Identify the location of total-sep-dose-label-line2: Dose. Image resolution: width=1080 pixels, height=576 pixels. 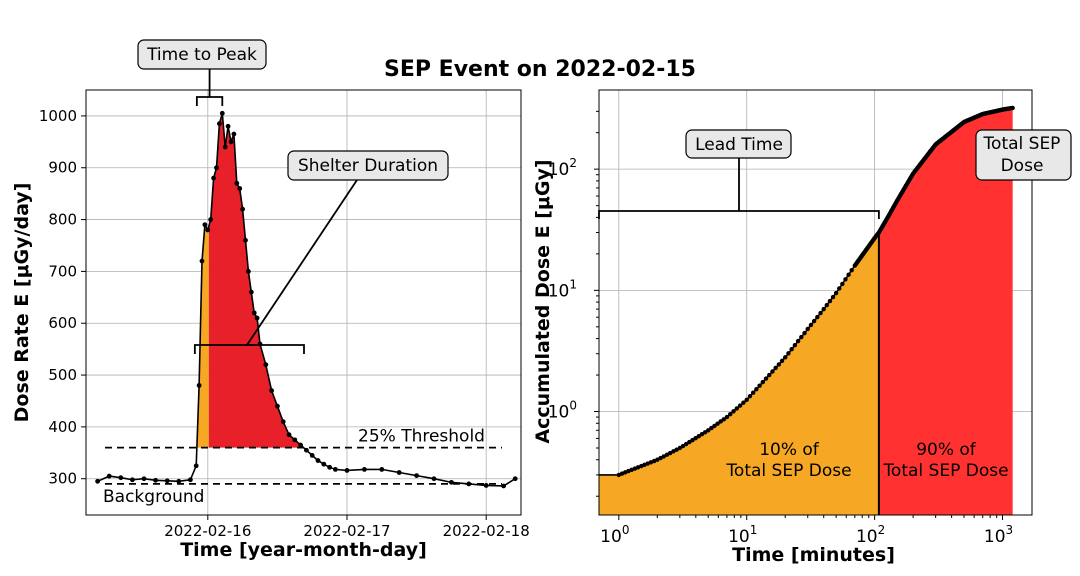
(1022, 166).